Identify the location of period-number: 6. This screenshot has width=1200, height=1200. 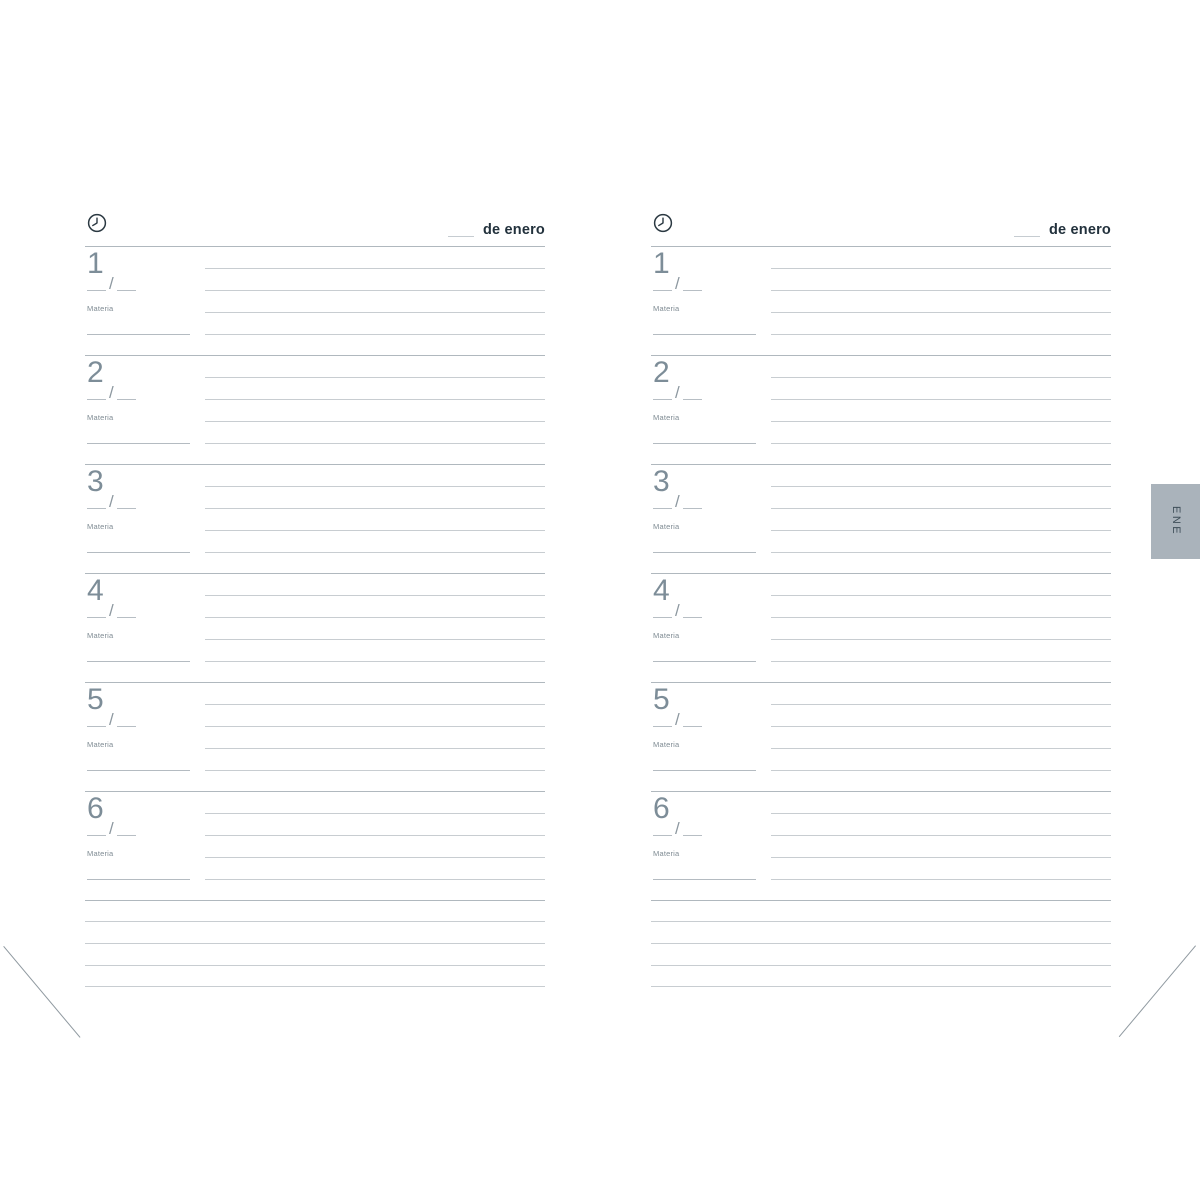
(662, 808).